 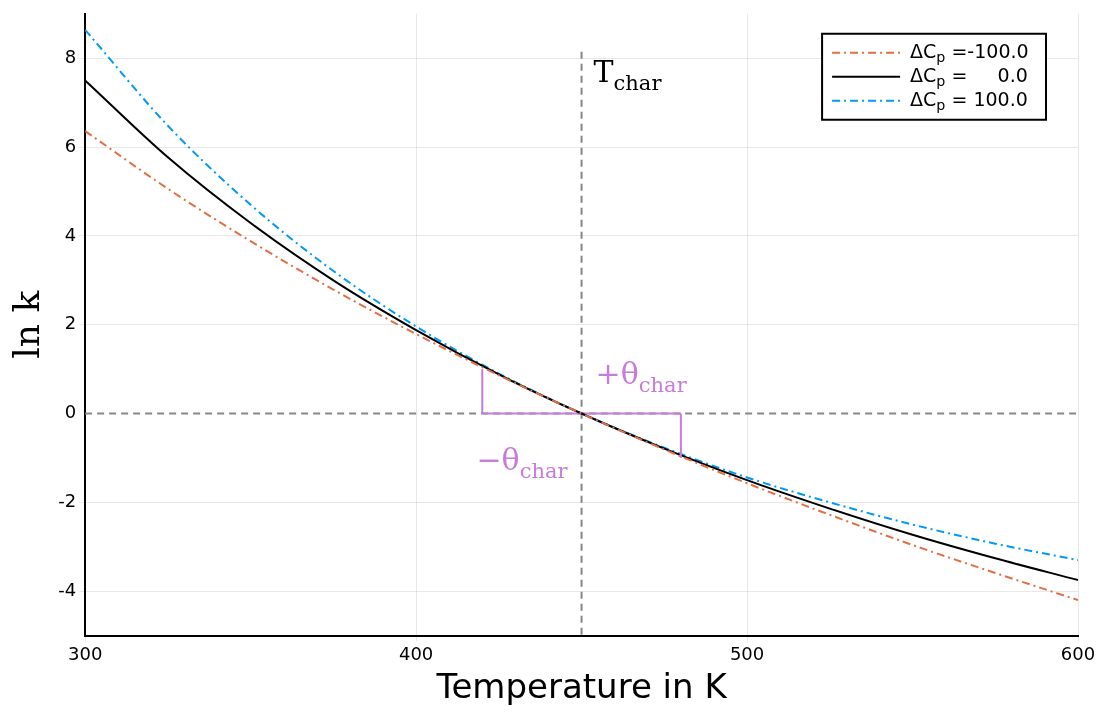 I want to click on y-tick-label: 2, so click(x=70, y=323).